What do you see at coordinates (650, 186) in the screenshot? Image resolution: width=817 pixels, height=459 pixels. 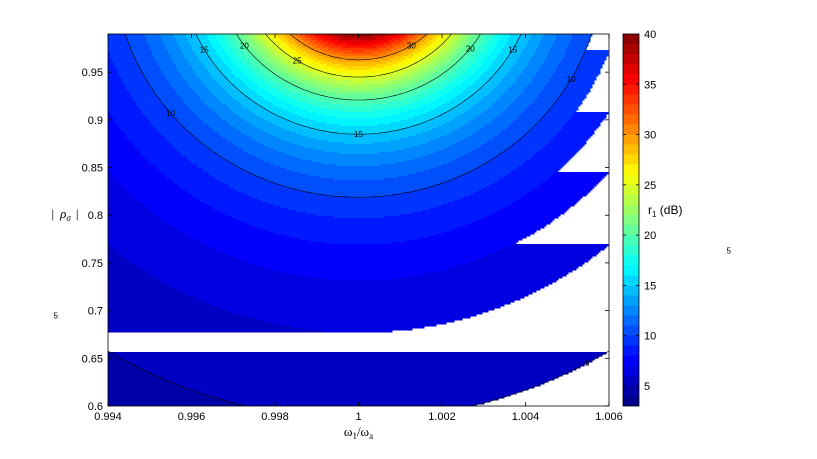 I see `colorbar-tick-label: 25` at bounding box center [650, 186].